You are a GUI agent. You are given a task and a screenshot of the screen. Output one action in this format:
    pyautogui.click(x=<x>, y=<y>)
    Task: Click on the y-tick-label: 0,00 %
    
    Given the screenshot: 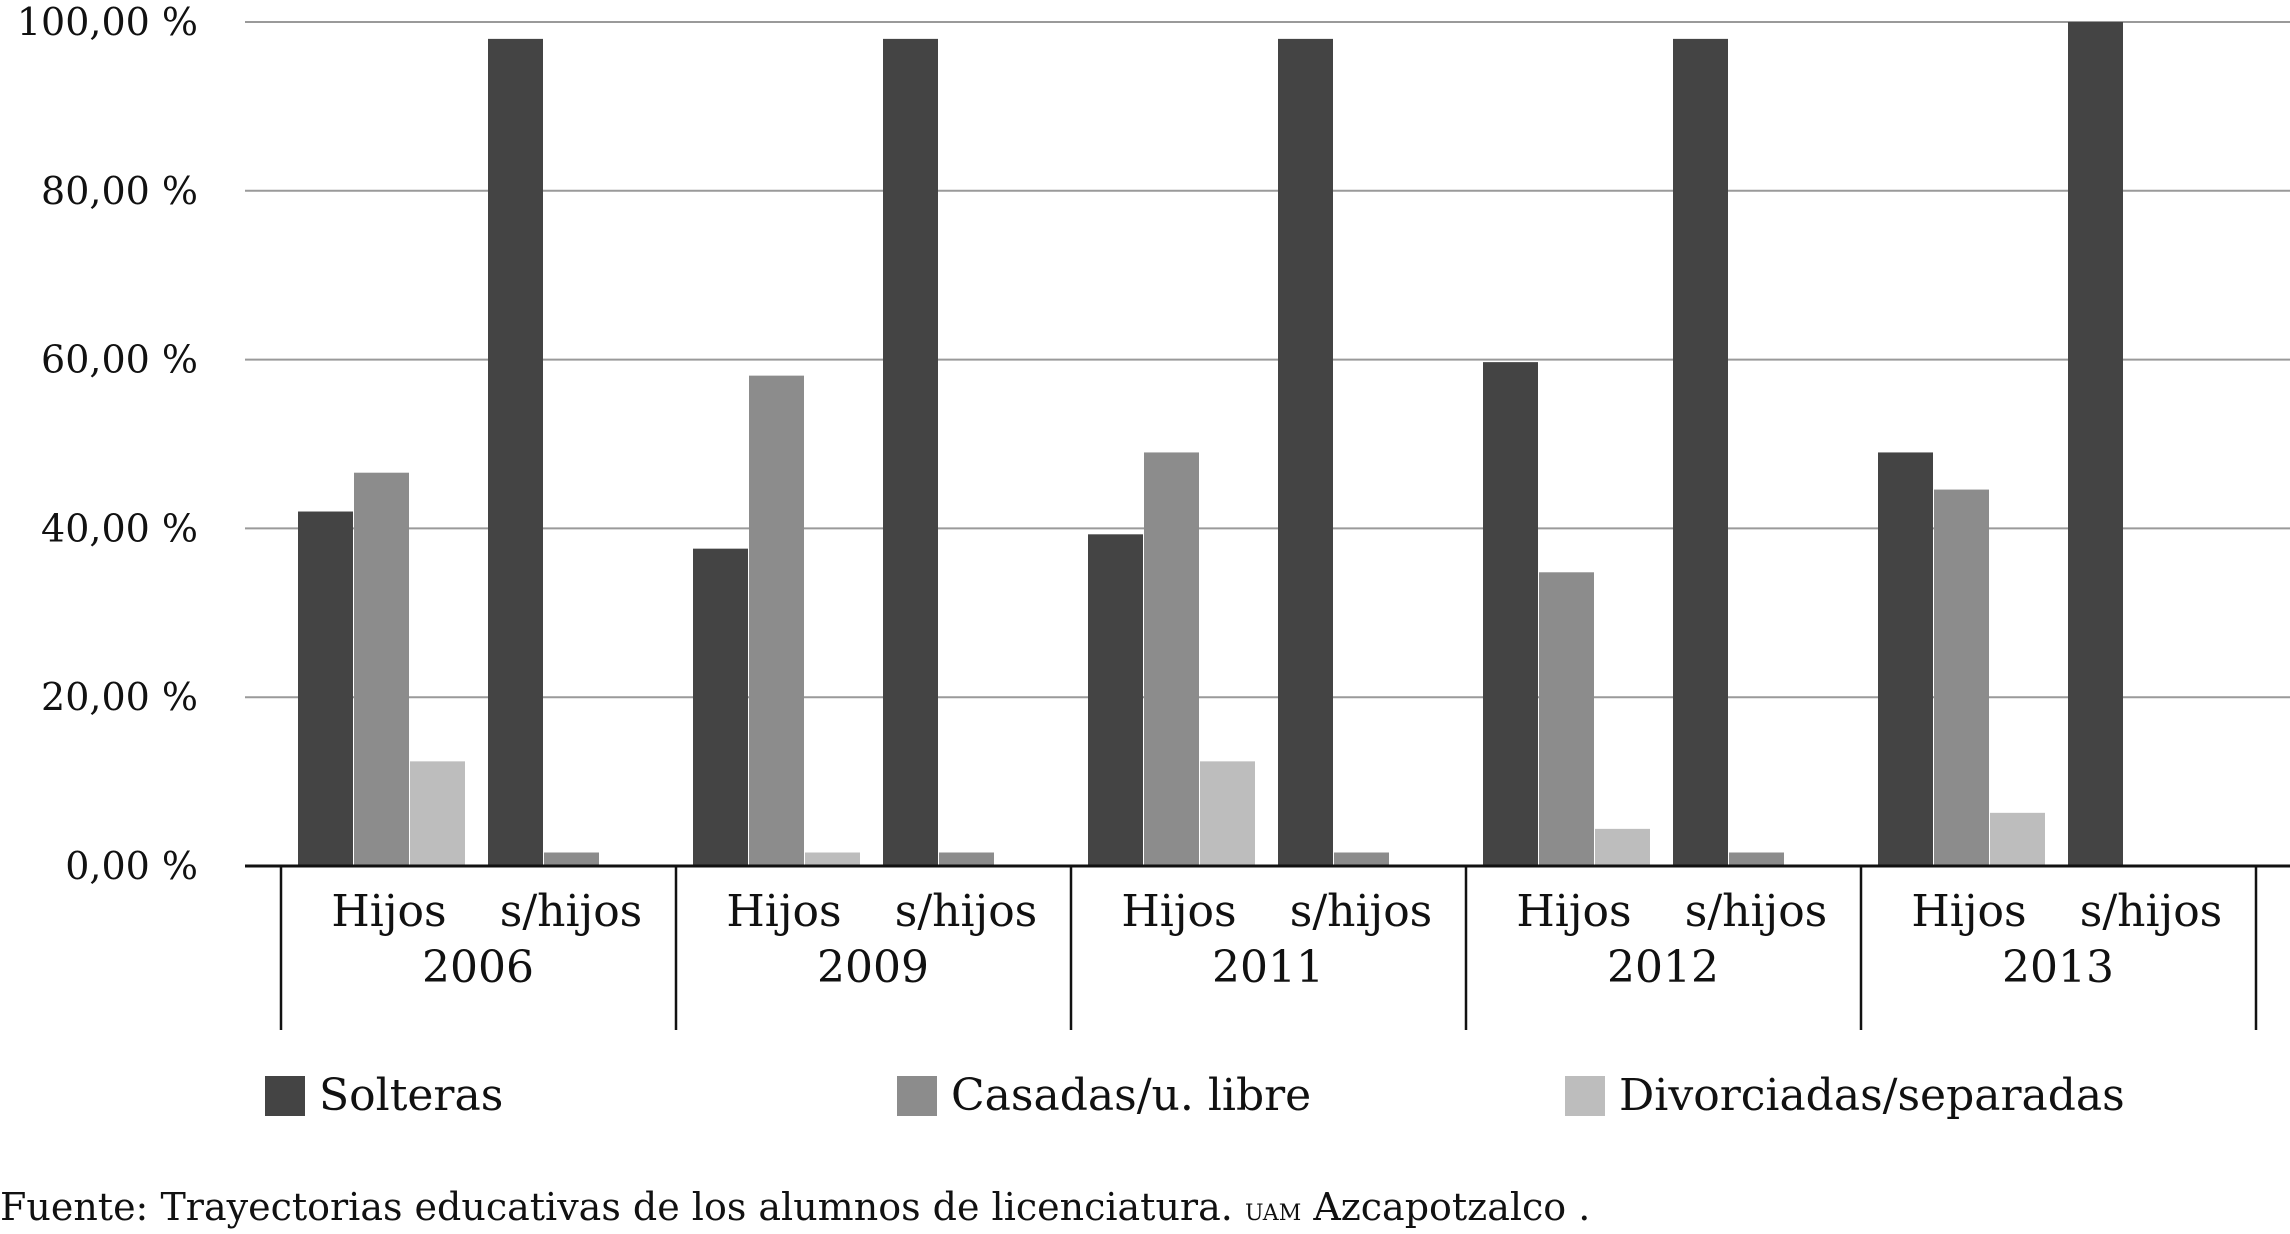 What is the action you would take?
    pyautogui.click(x=131, y=866)
    